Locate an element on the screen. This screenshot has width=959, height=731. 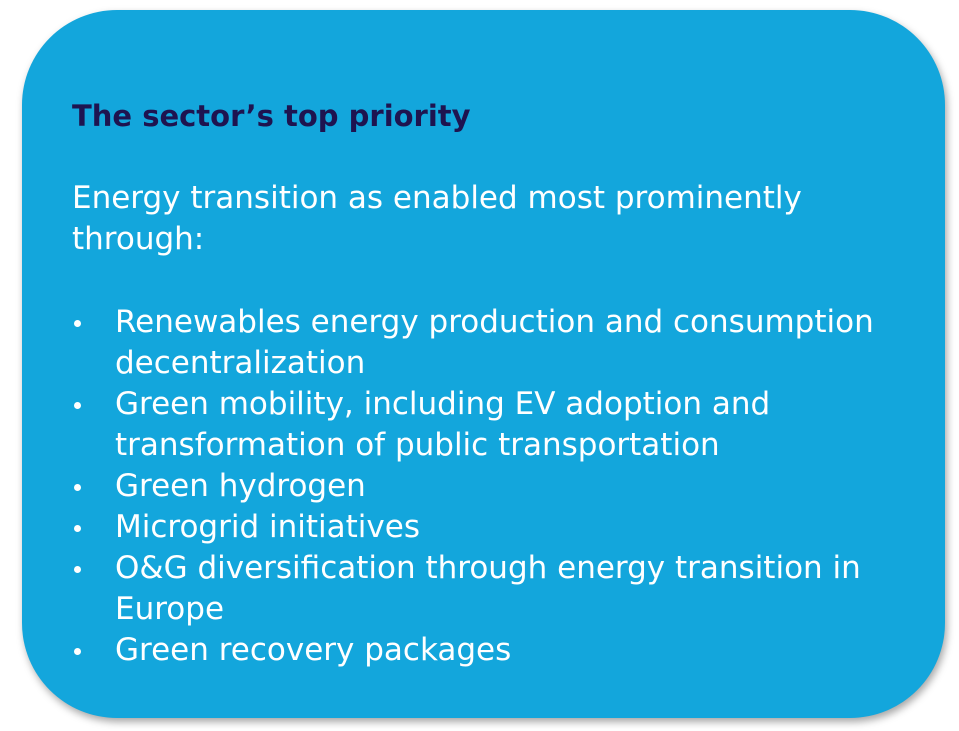
bullet-item: Green hydrogen is located at coordinates (504, 486).